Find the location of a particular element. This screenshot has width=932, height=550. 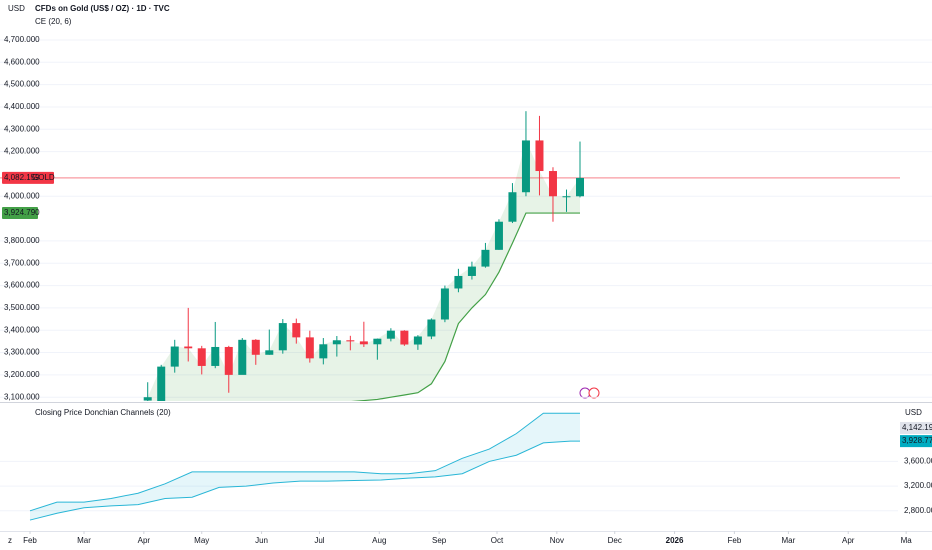

x-tick-label: Jun is located at coordinates (261, 540).